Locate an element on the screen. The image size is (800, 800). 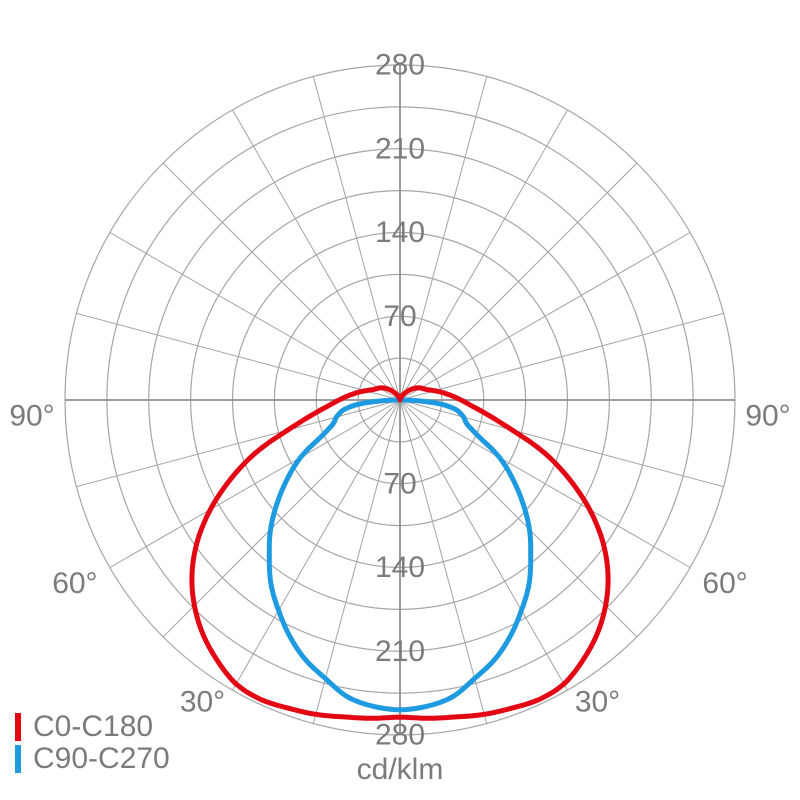
legend-label-c0-c180: C0-C180 is located at coordinates (93, 726).